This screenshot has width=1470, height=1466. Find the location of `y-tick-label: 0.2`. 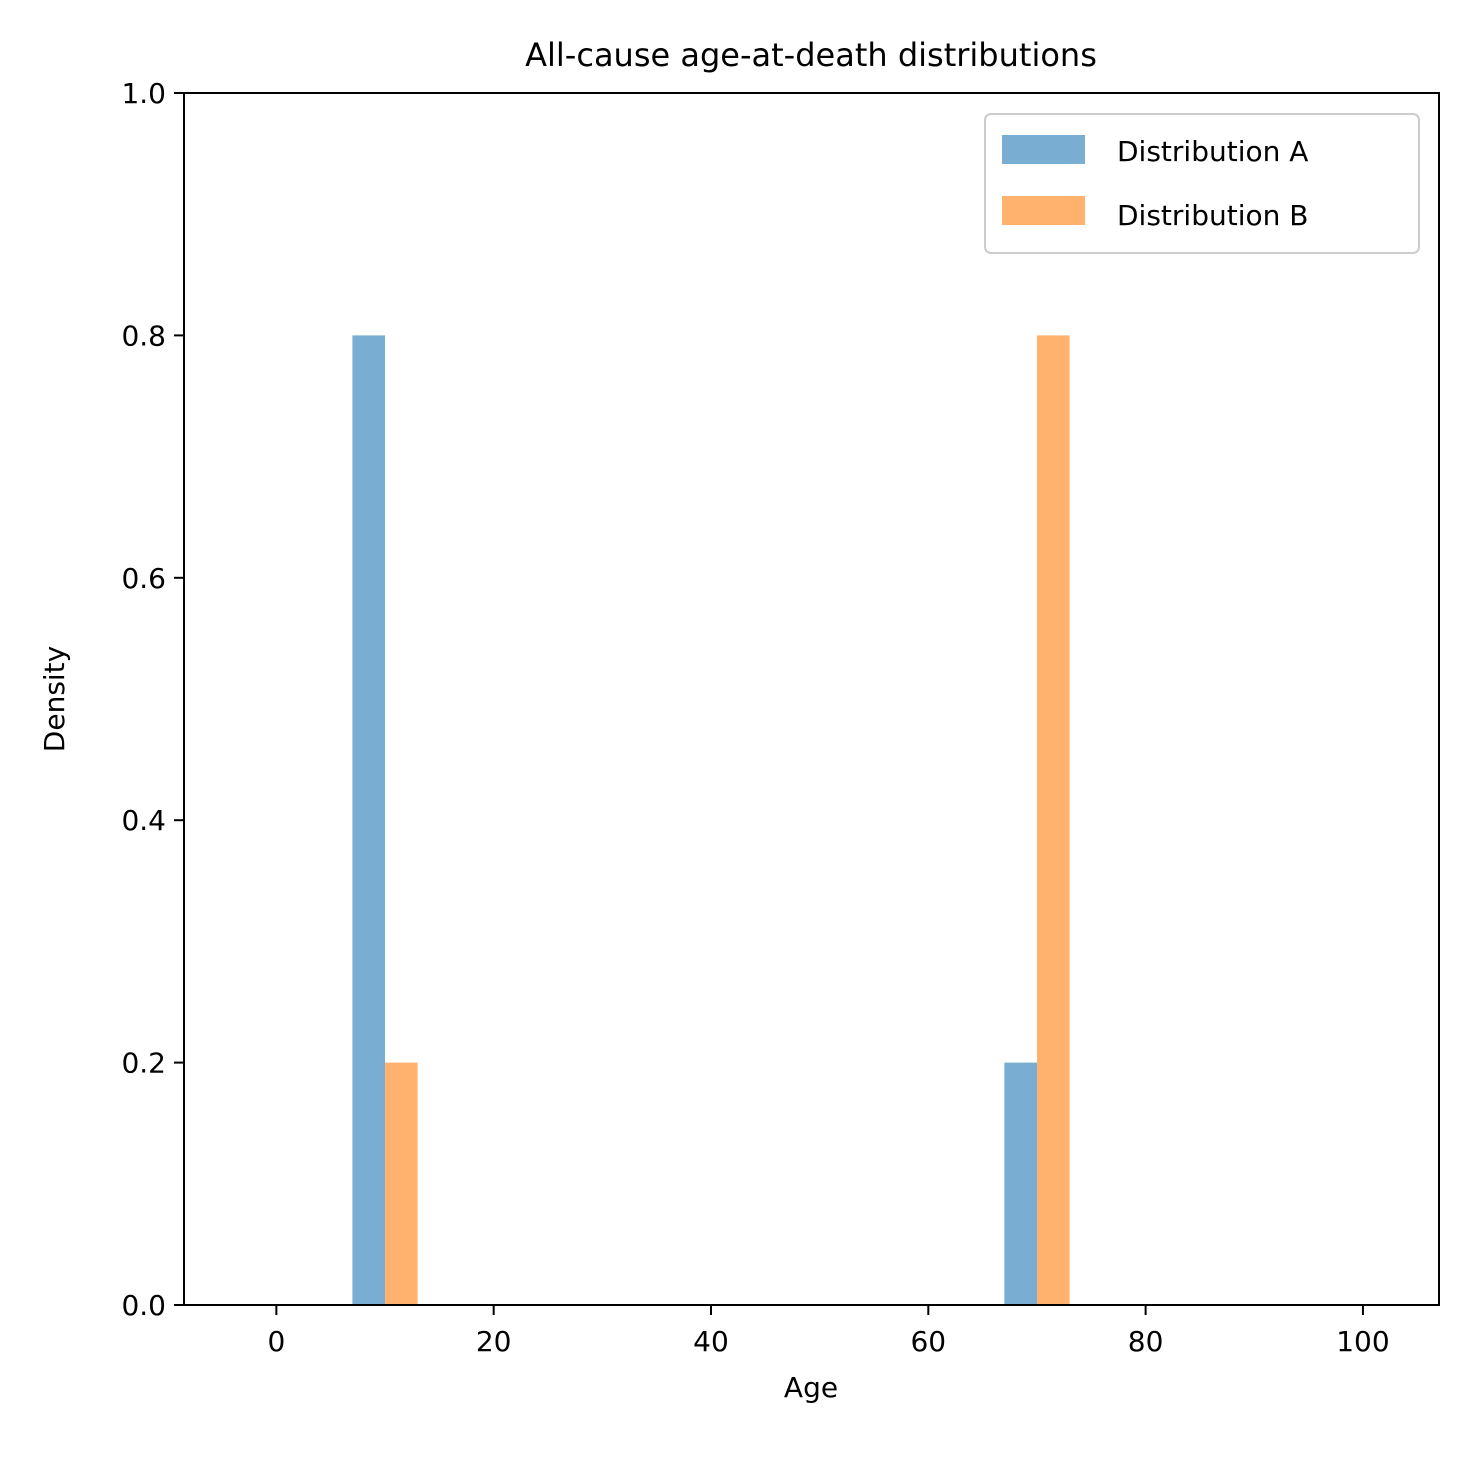

y-tick-label: 0.2 is located at coordinates (143, 1063).